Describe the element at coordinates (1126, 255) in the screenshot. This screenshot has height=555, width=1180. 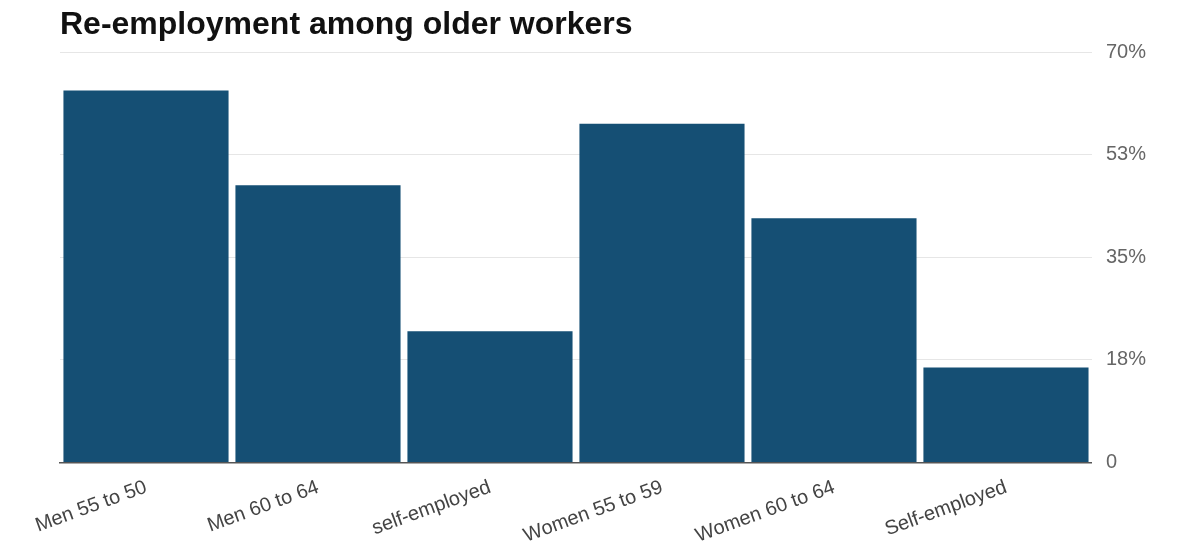
I see `y-tick-label: 35%` at that location.